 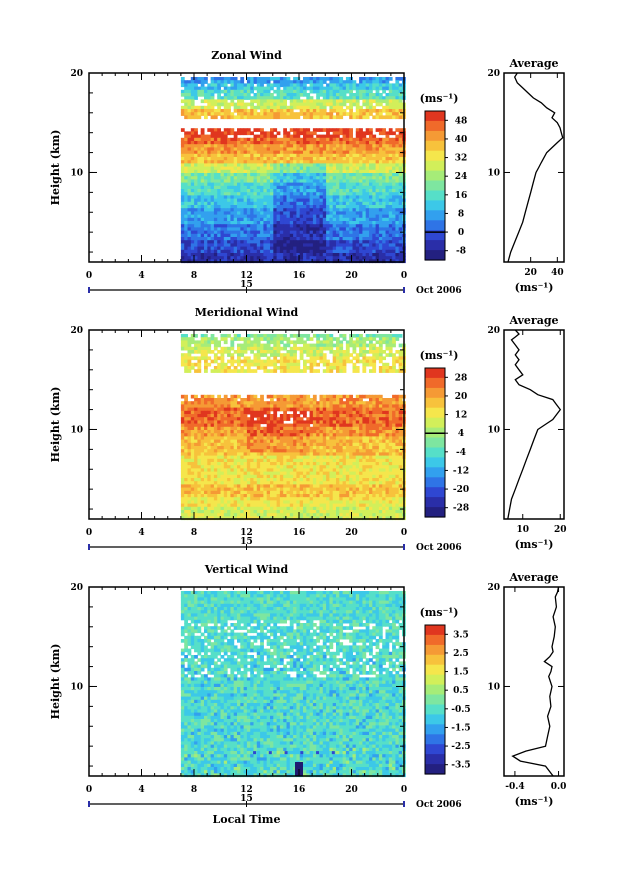 I want to click on colorbar-label: 20, so click(x=461, y=397).